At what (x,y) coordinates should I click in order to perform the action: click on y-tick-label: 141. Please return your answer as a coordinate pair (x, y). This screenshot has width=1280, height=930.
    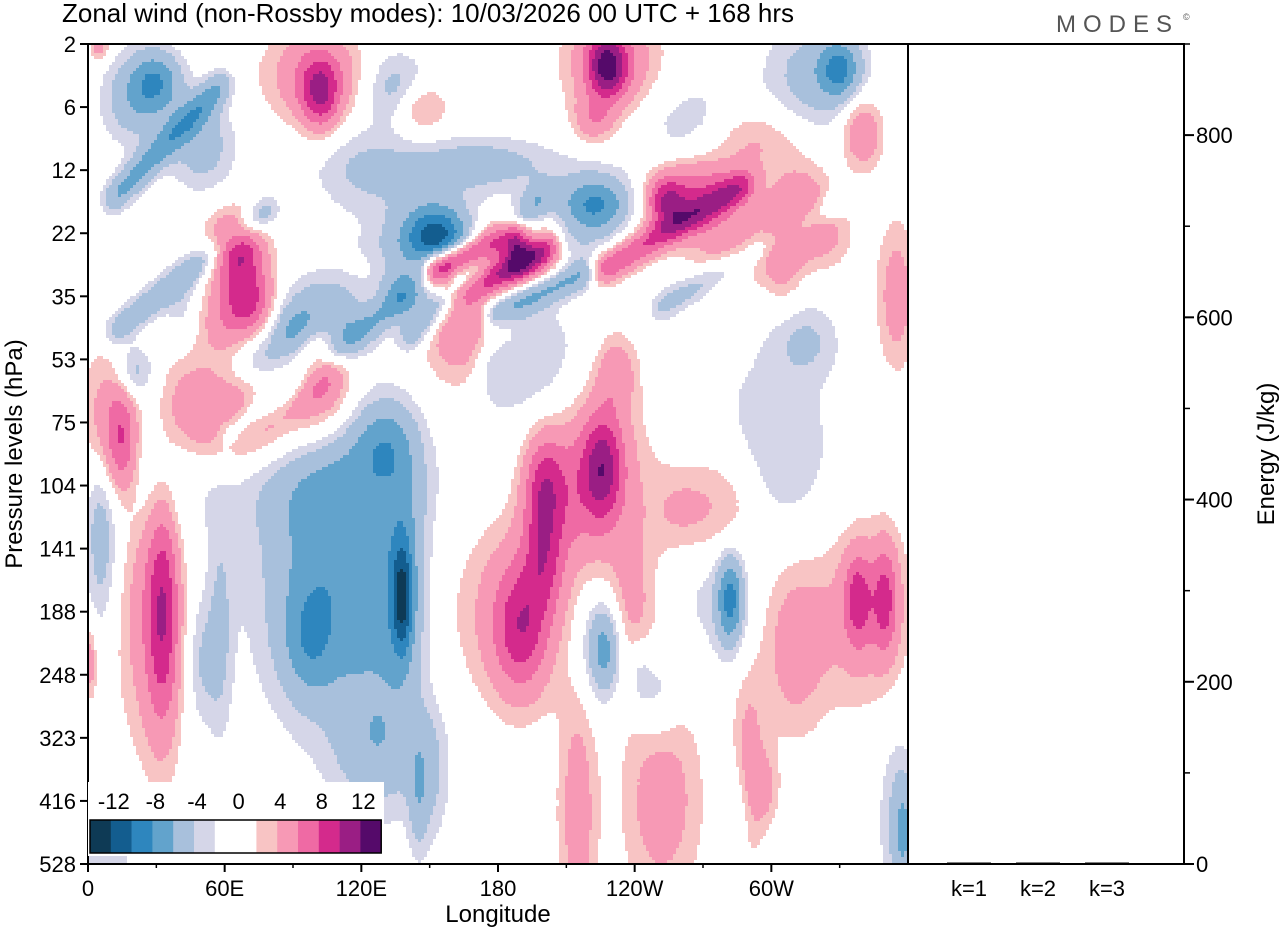
    Looking at the image, I should click on (57, 549).